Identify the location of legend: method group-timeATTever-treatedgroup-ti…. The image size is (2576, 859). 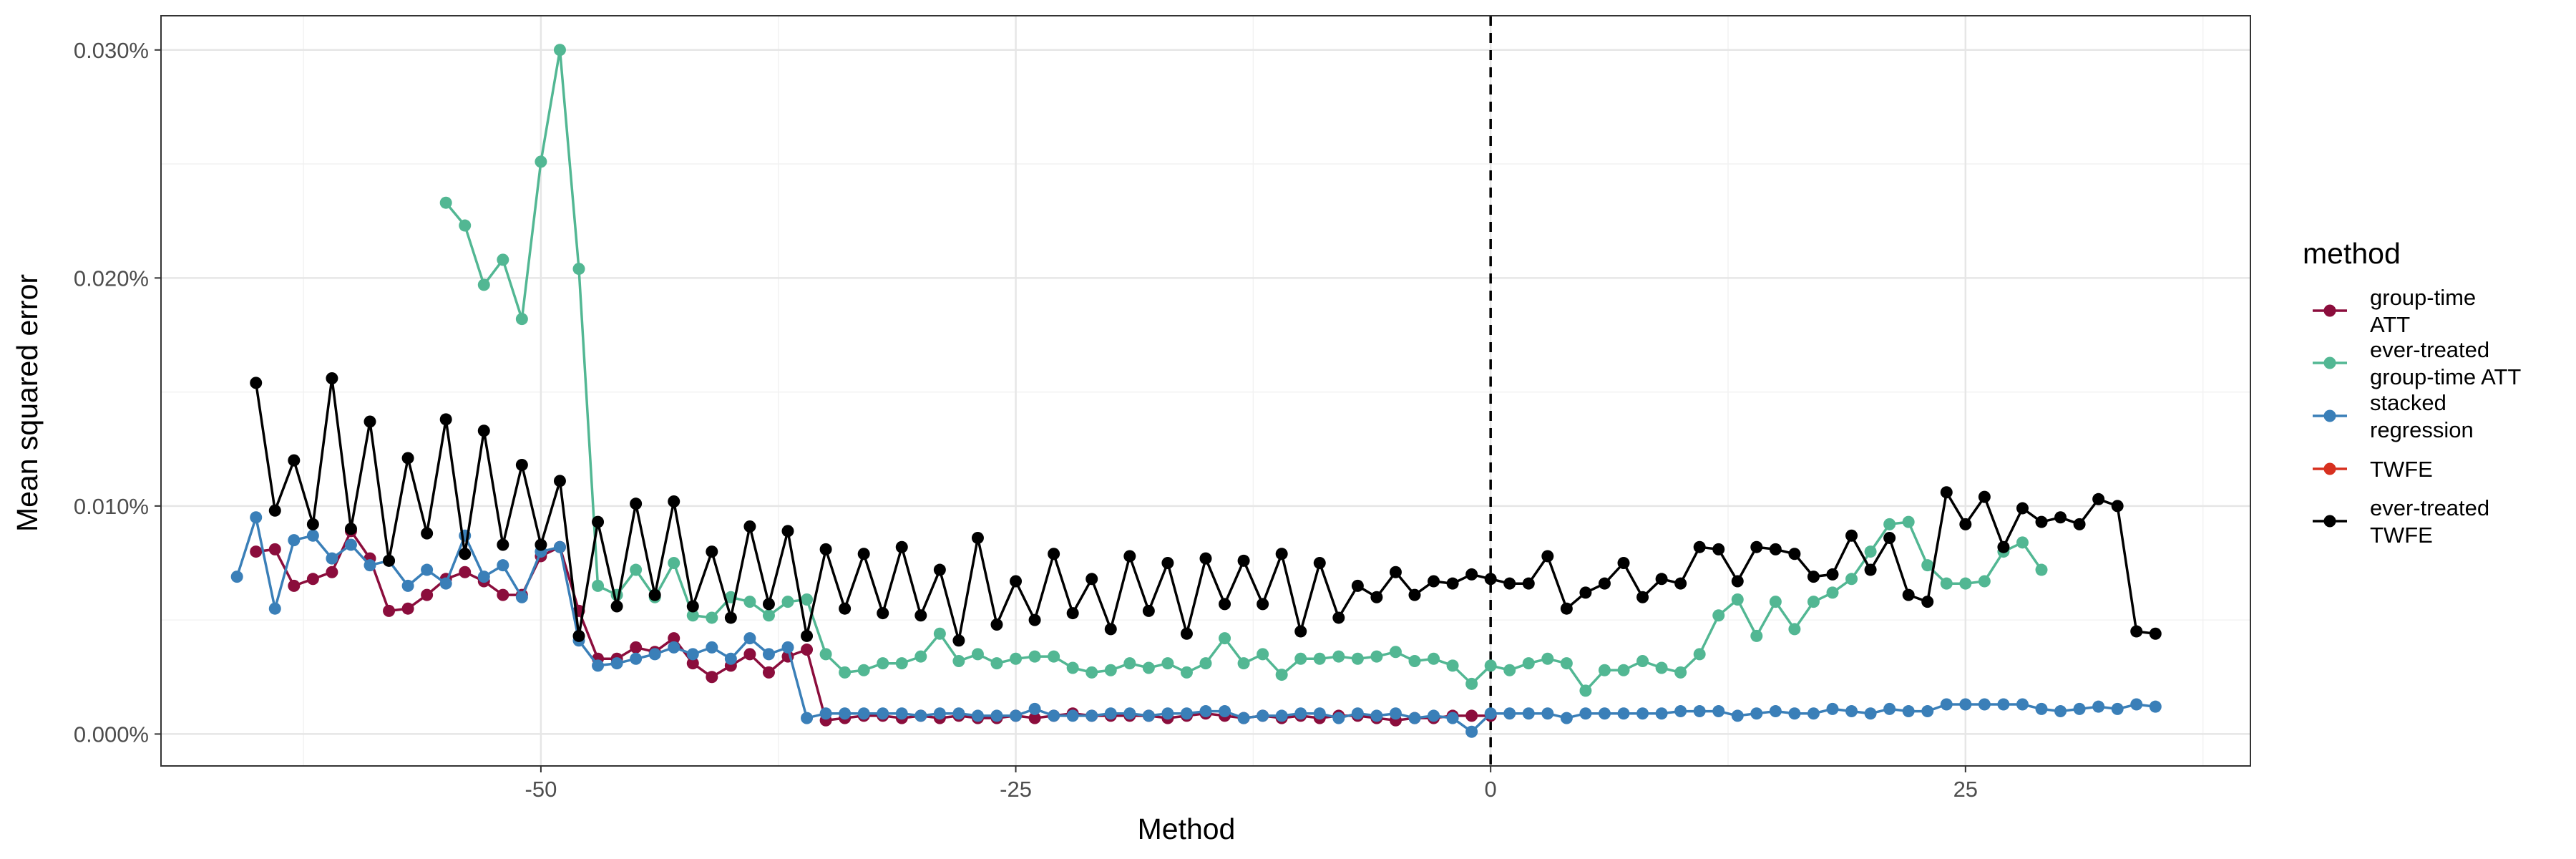
(2412, 392).